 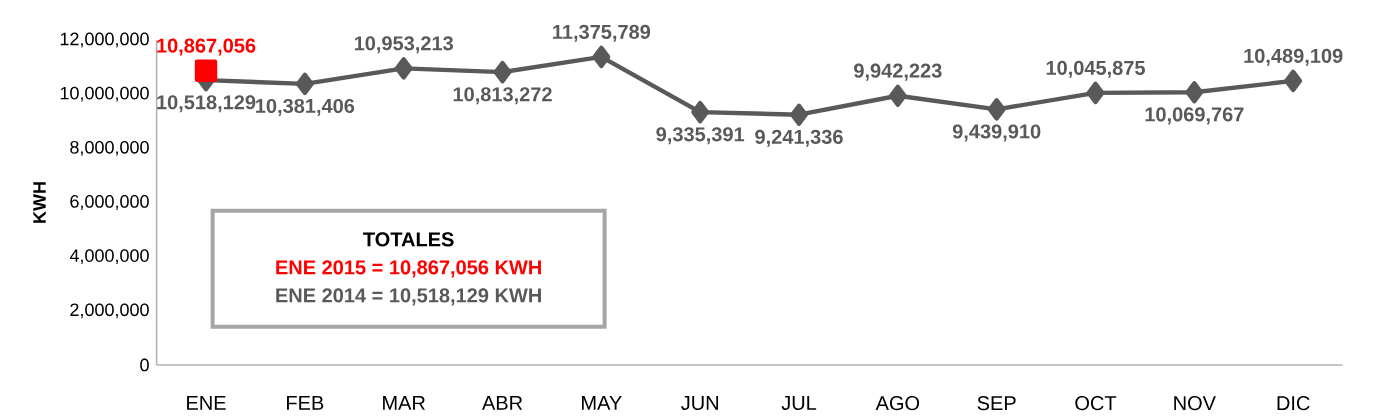 What do you see at coordinates (109, 257) in the screenshot?
I see `y-tick-label: 4,000,000` at bounding box center [109, 257].